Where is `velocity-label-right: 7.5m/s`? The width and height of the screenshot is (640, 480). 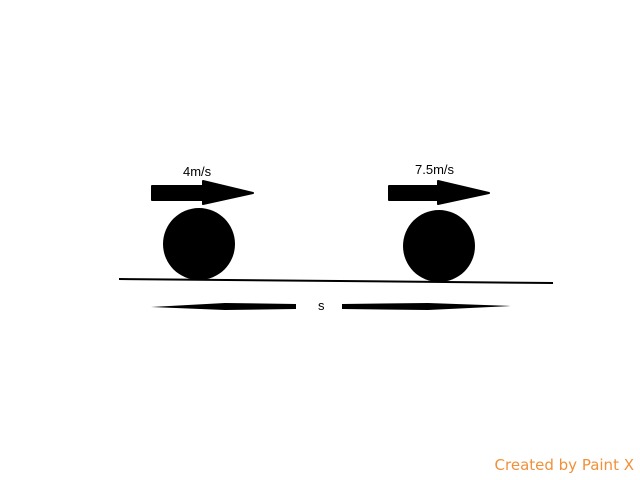
velocity-label-right: 7.5m/s is located at coordinates (435, 169).